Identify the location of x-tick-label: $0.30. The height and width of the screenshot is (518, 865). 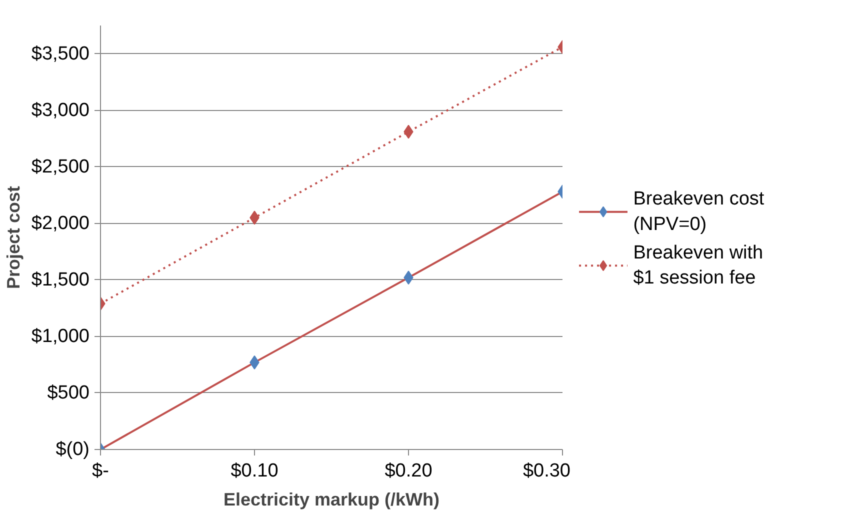
(546, 471).